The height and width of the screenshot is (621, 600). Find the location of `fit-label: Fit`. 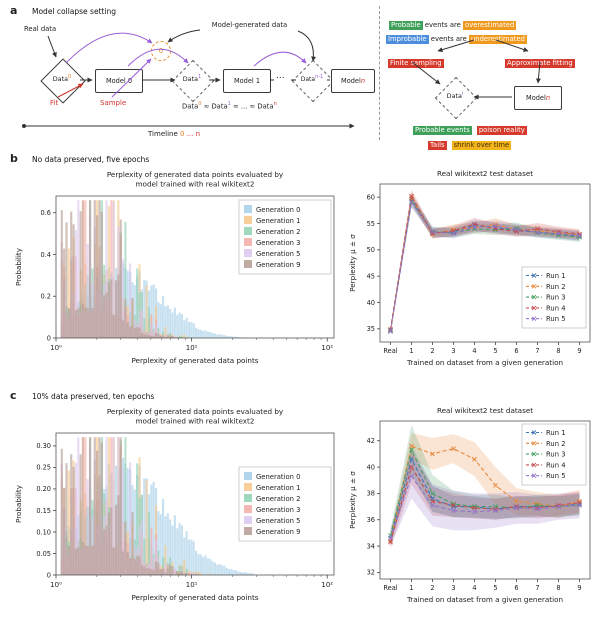

fit-label: Fit is located at coordinates (54, 103).